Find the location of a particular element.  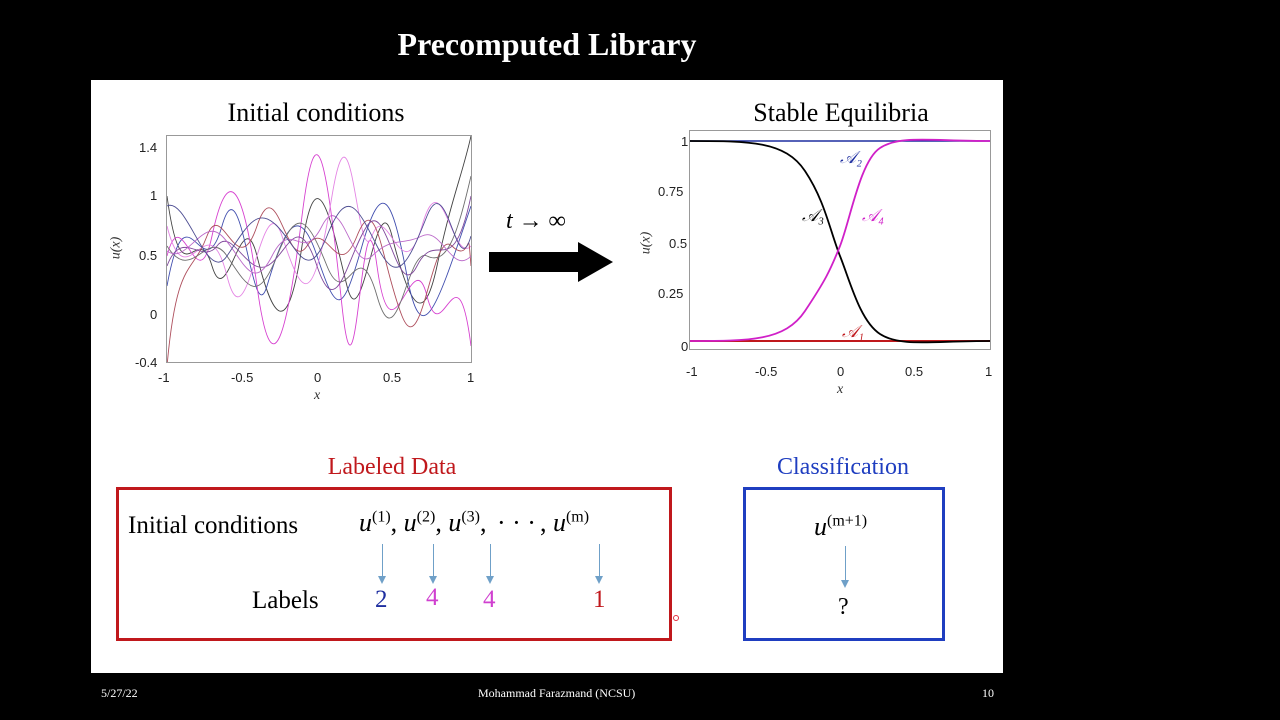

left-xtick: -1 is located at coordinates (164, 377).